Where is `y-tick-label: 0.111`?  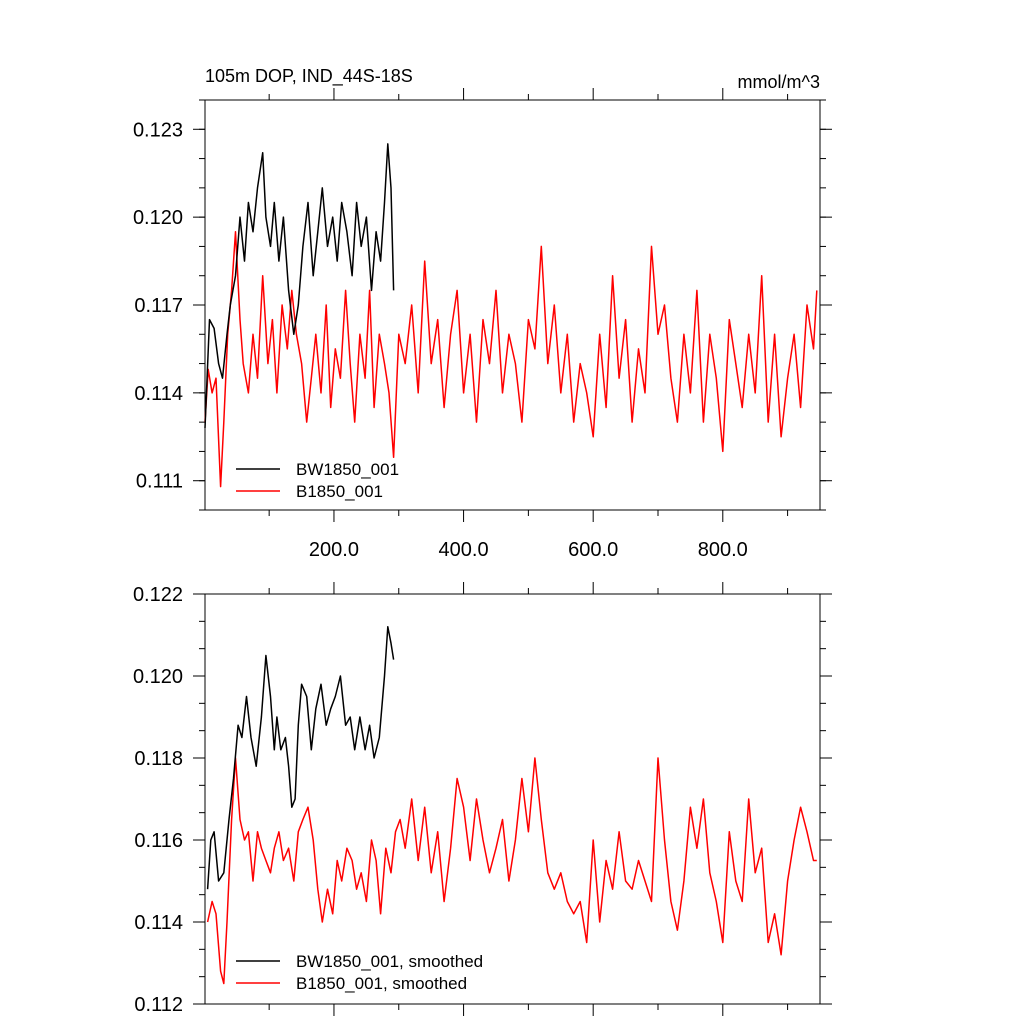
y-tick-label: 0.111 is located at coordinates (159, 482).